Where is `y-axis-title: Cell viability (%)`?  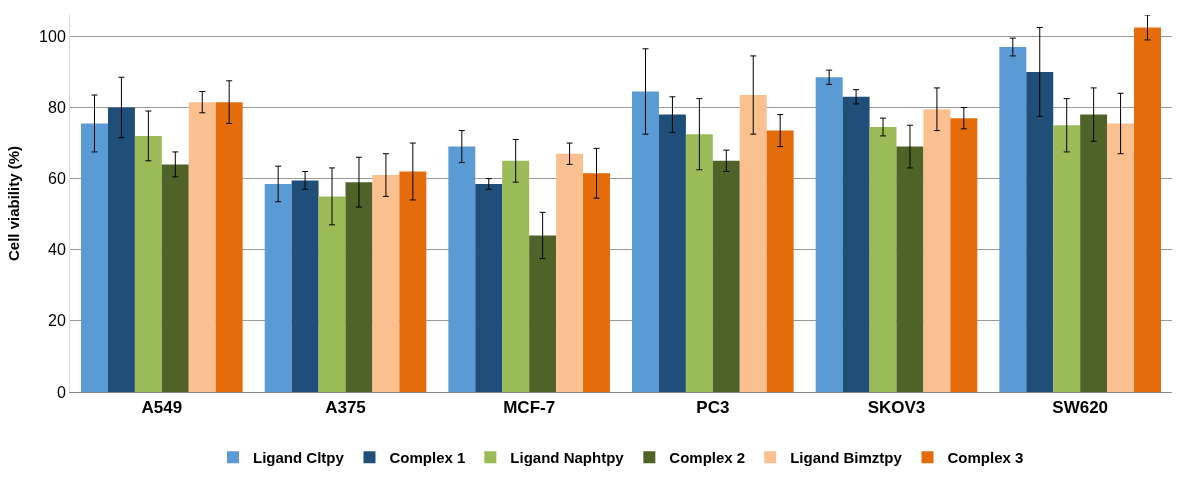 y-axis-title: Cell viability (%) is located at coordinates (14, 203).